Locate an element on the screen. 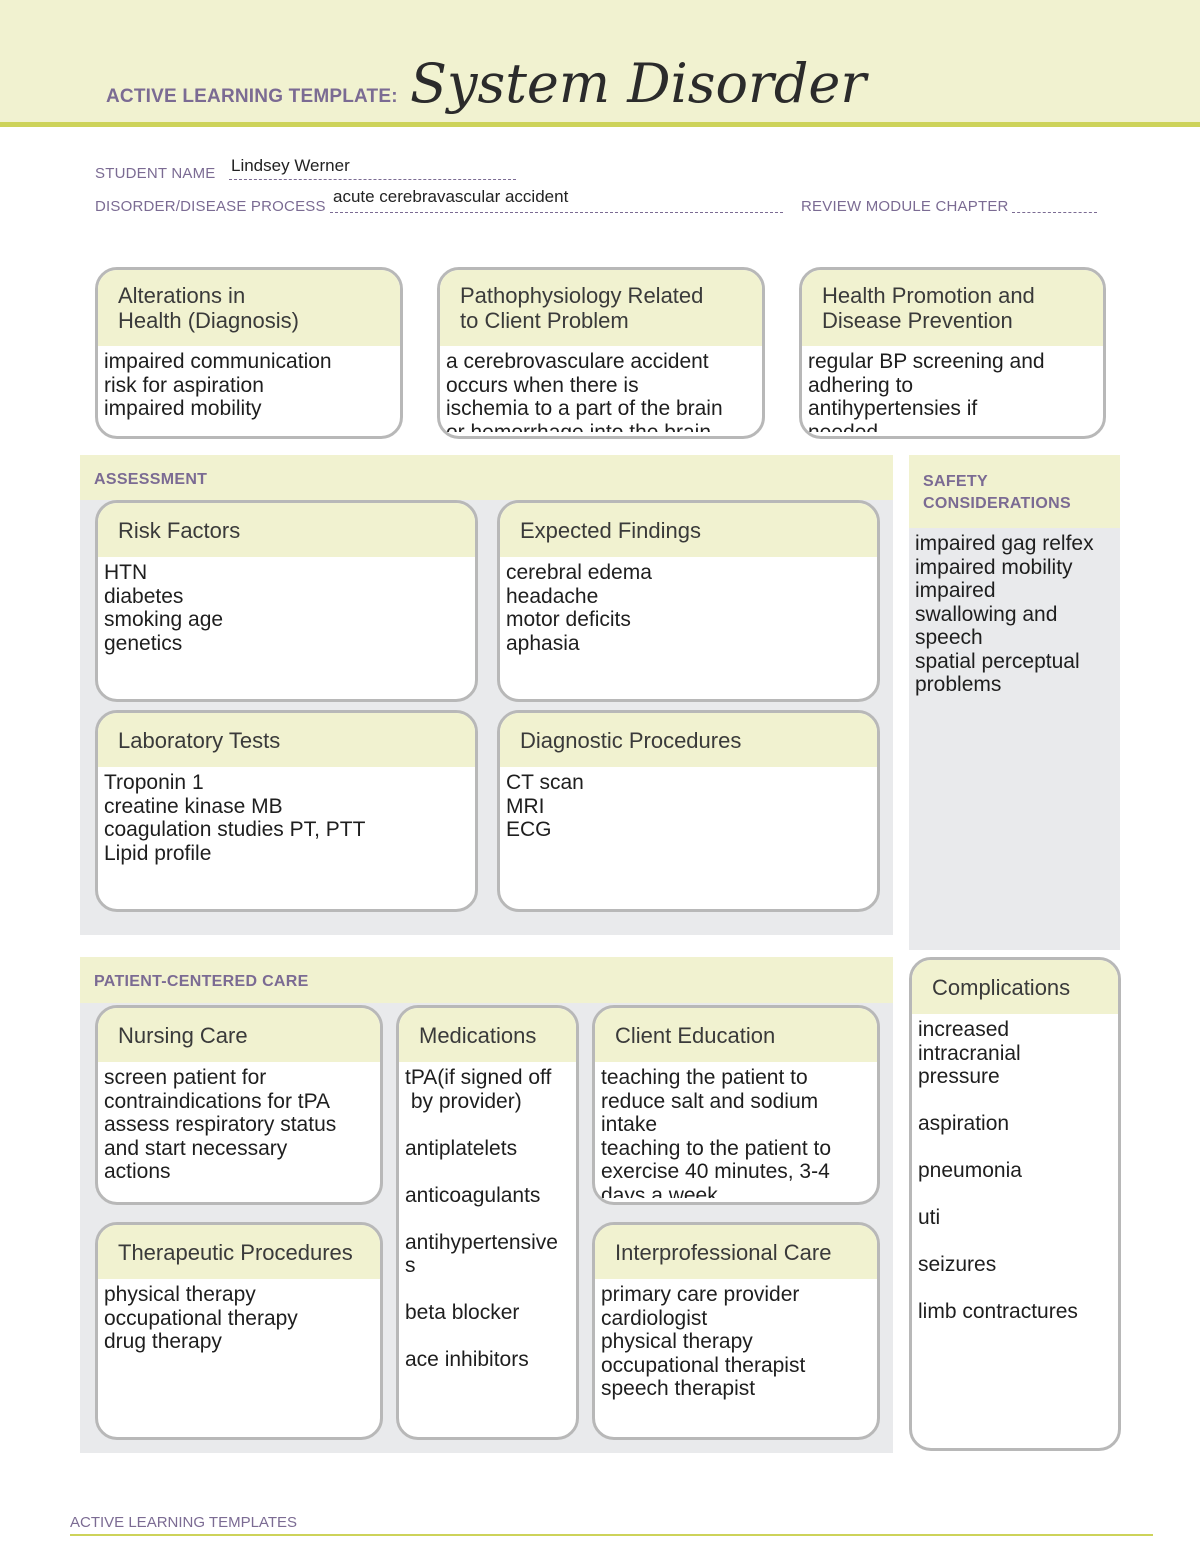 The image size is (1200, 1553). content-line: antihypertensive is located at coordinates (481, 1242).